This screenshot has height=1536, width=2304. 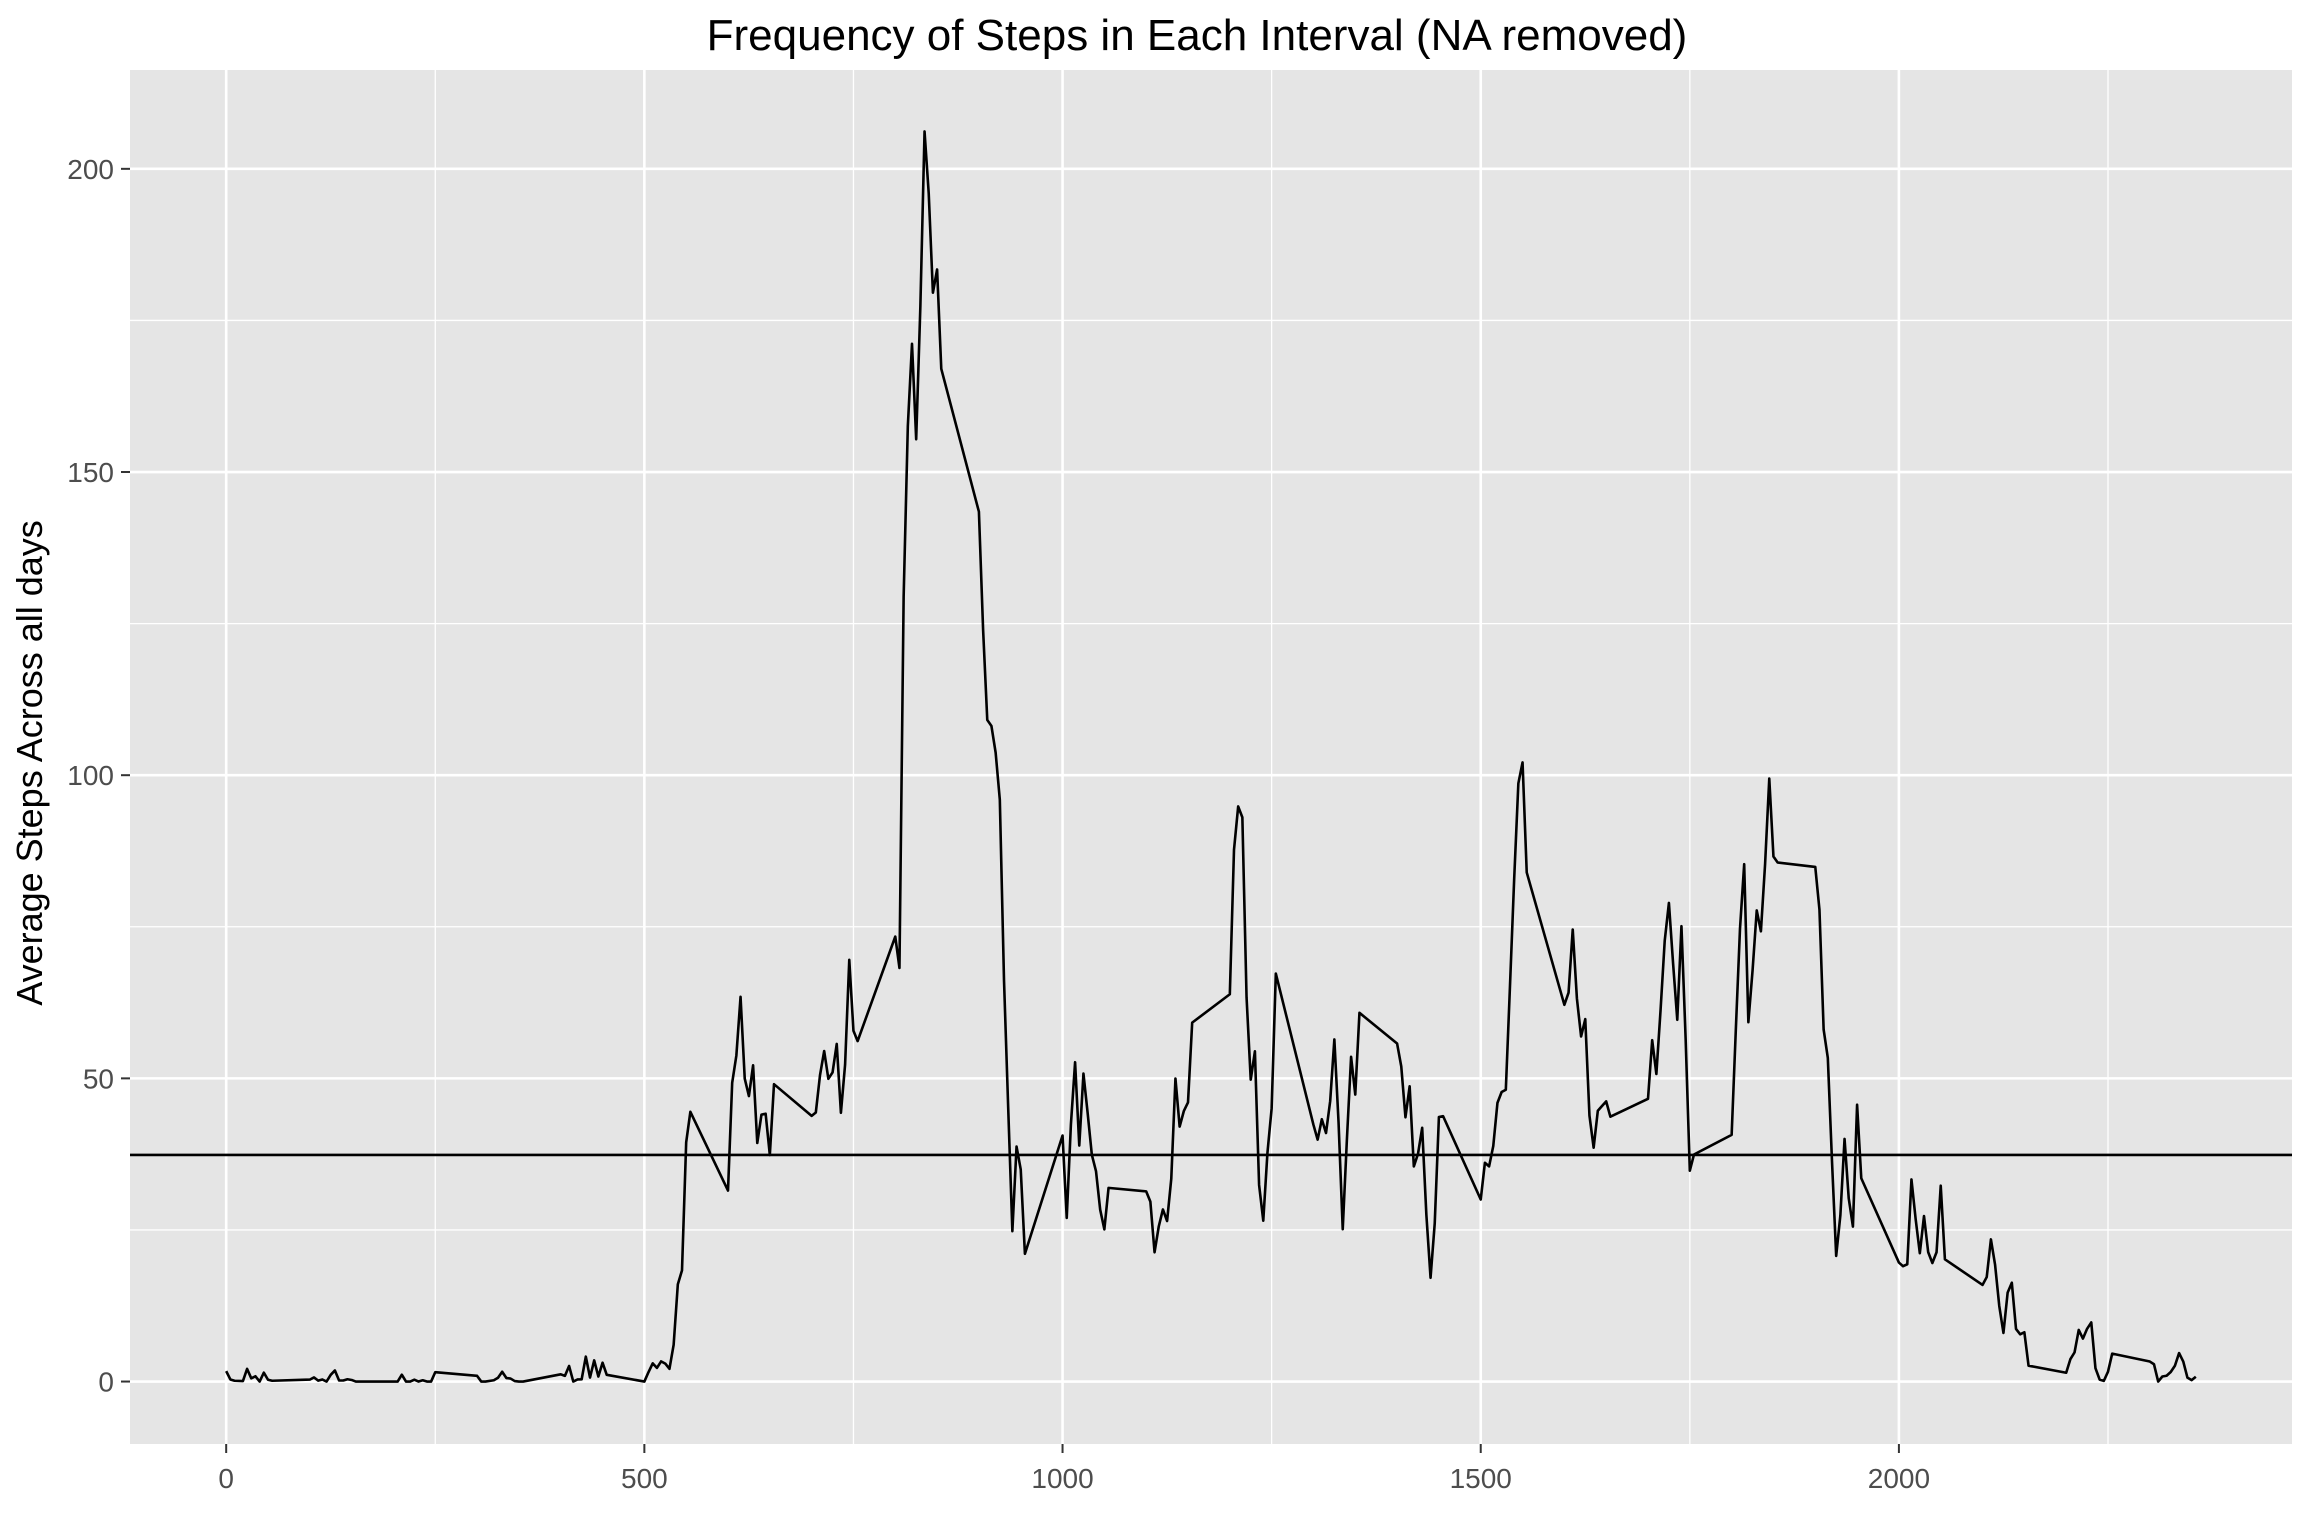 I want to click on x-tick-label: 2000, so click(x=1899, y=1478).